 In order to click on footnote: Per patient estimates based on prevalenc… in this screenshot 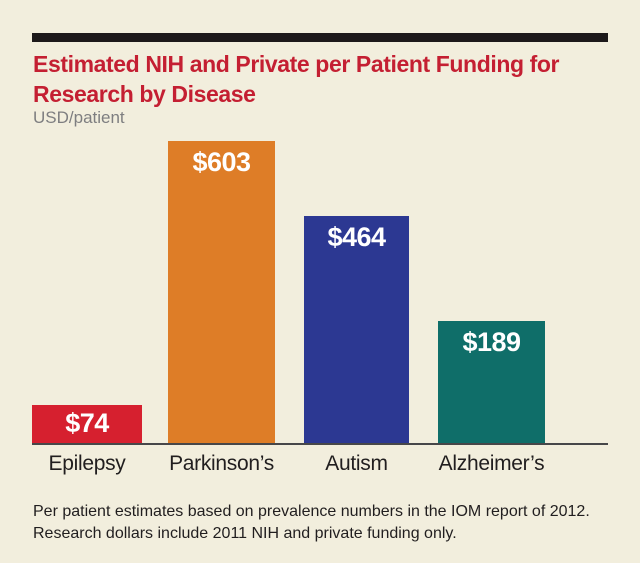, I will do `click(323, 523)`.